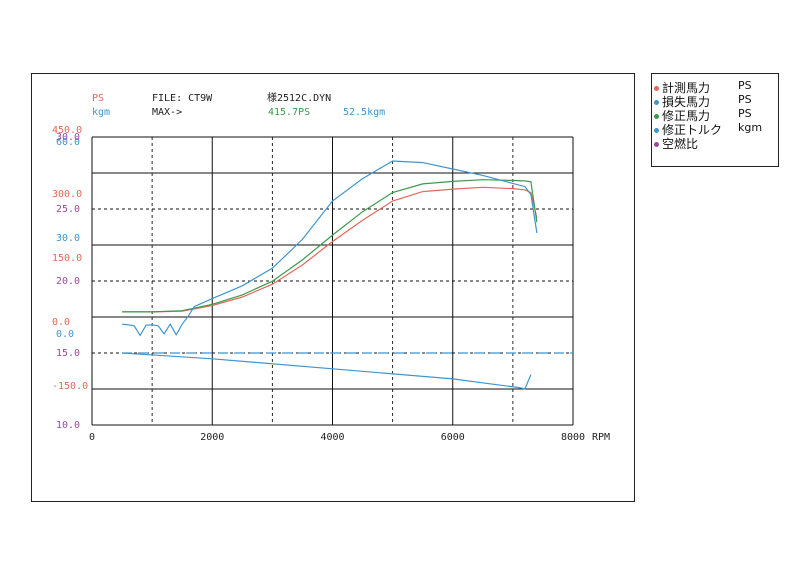 The height and width of the screenshot is (565, 800). Describe the element at coordinates (573, 437) in the screenshot. I see `x-tick-label: 8000` at that location.